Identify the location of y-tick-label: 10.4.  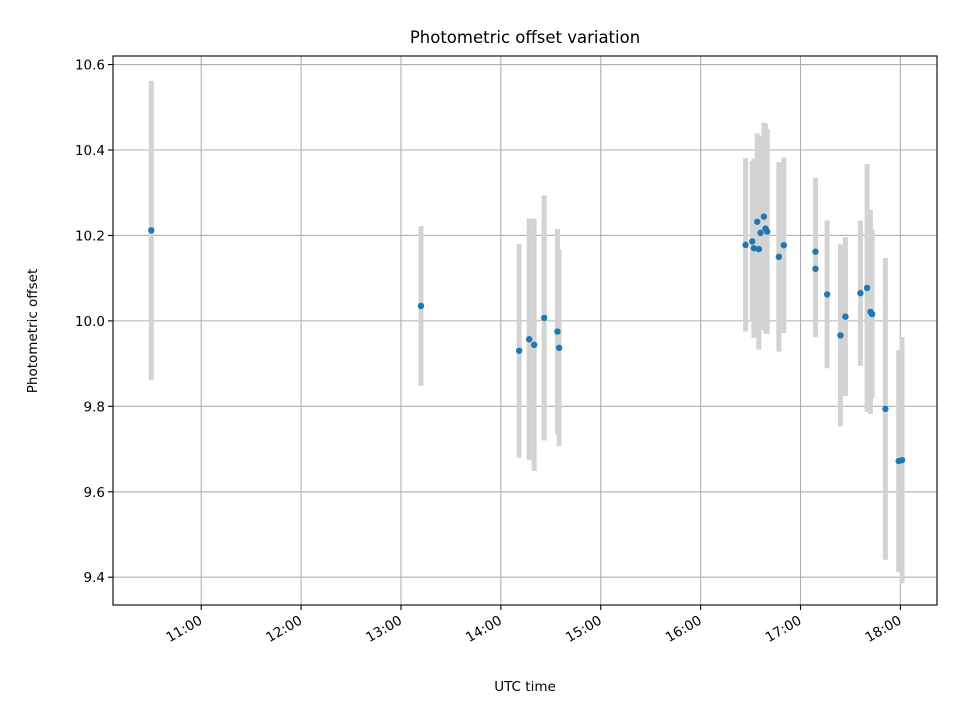
(90, 151).